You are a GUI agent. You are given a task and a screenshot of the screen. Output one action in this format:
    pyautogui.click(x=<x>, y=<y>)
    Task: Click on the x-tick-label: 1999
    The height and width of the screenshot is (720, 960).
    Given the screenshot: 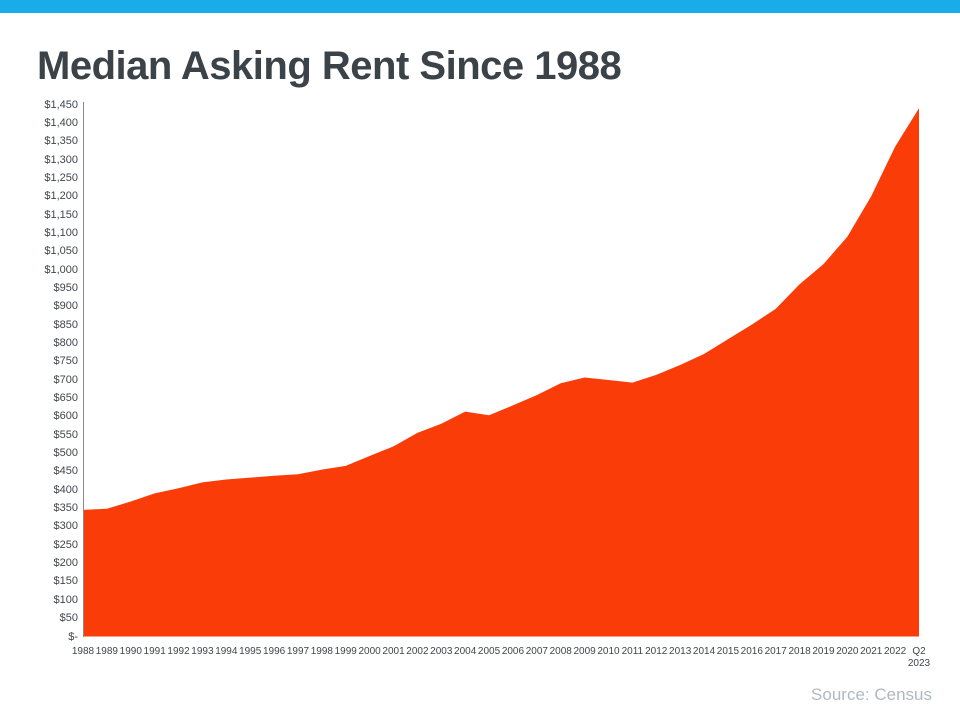 What is the action you would take?
    pyautogui.click(x=345, y=651)
    